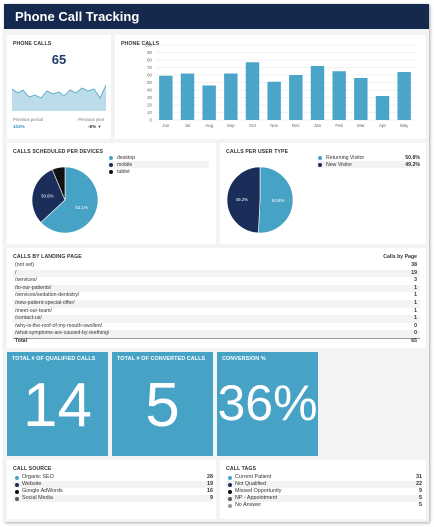  I want to click on table-row: /services/sedation-dentistry/1, so click(216, 296).